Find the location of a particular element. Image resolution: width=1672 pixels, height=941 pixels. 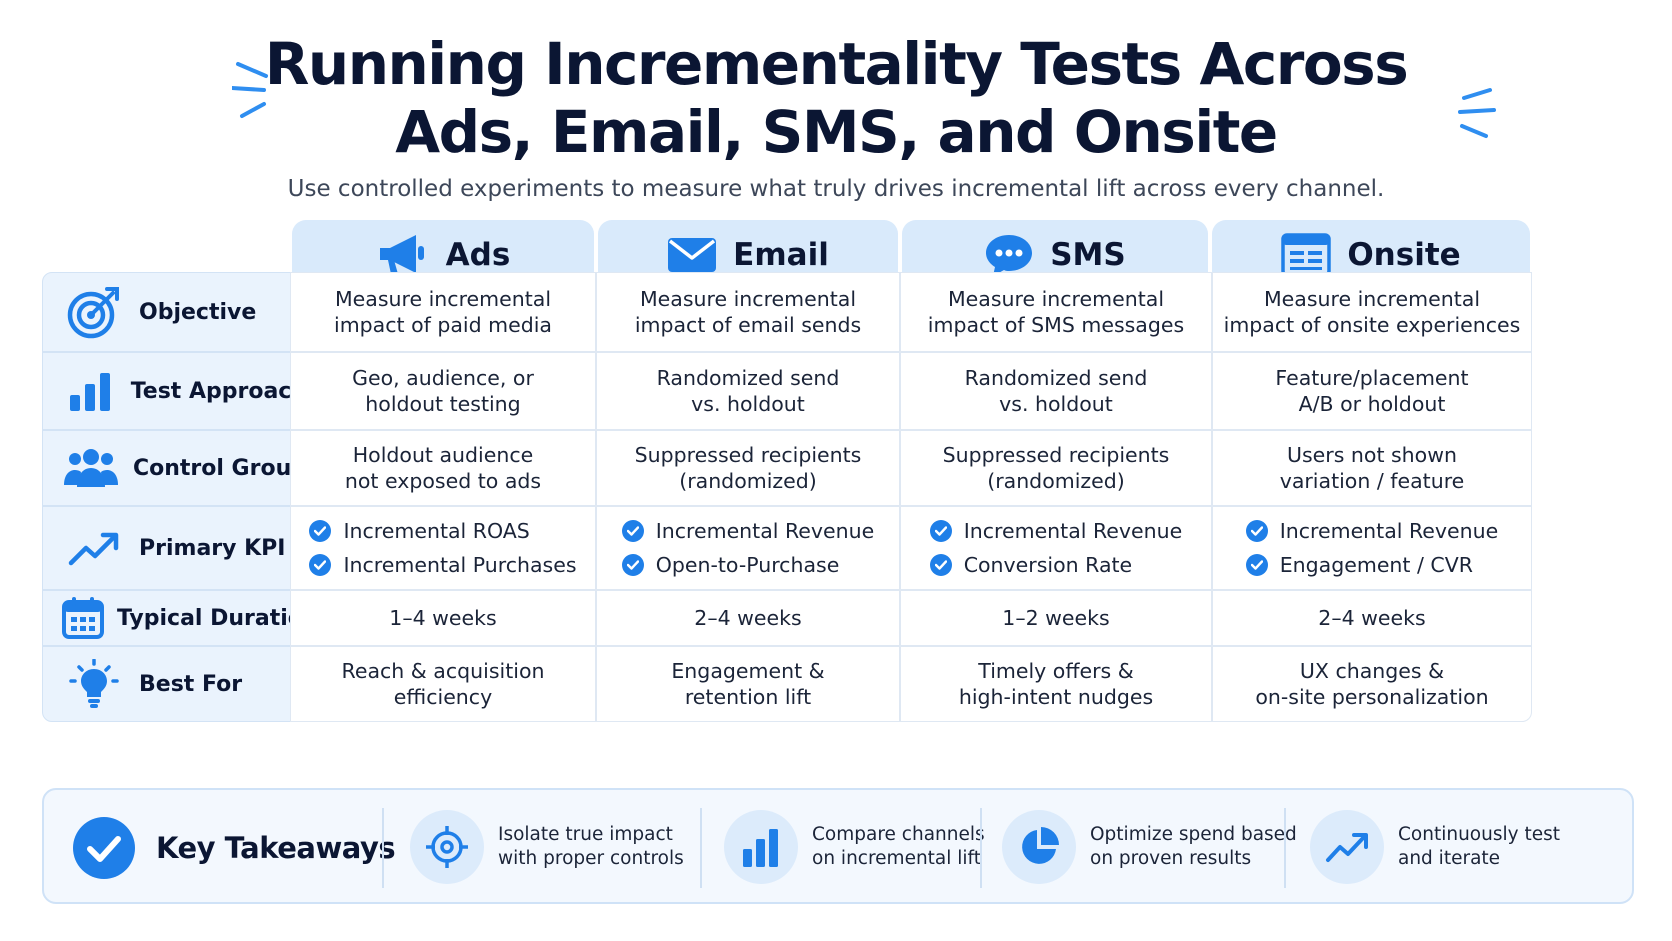

lightbulb-icon is located at coordinates (94, 683).